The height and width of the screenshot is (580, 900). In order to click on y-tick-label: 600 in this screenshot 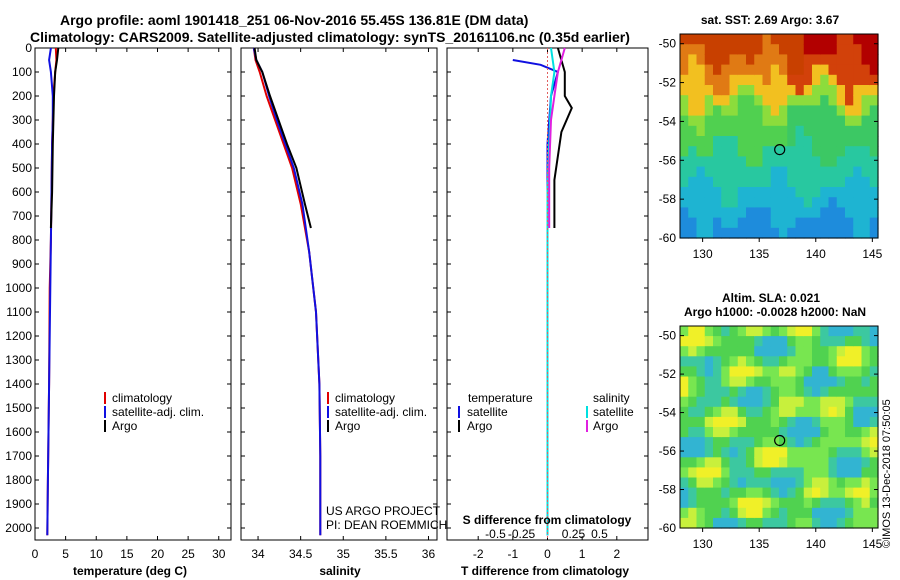, I will do `click(22, 192)`.